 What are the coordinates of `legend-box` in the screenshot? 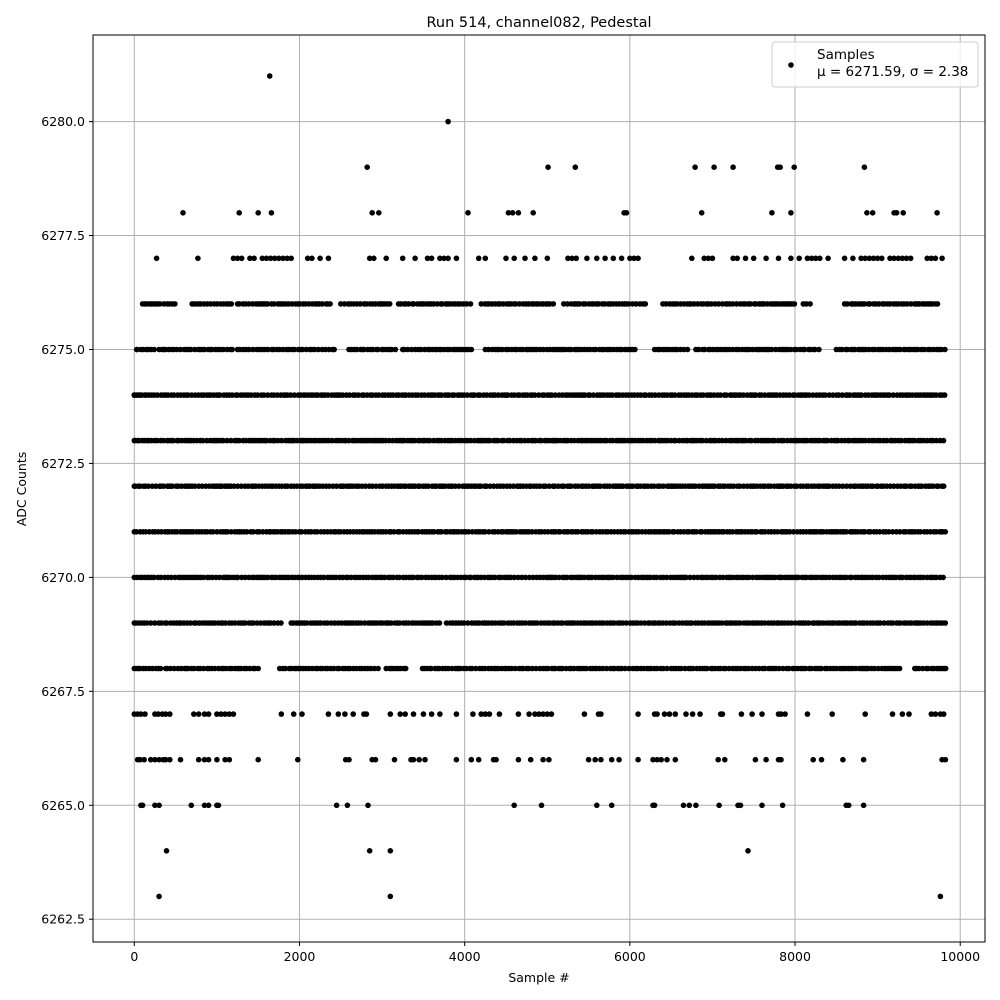 It's located at (875, 64).